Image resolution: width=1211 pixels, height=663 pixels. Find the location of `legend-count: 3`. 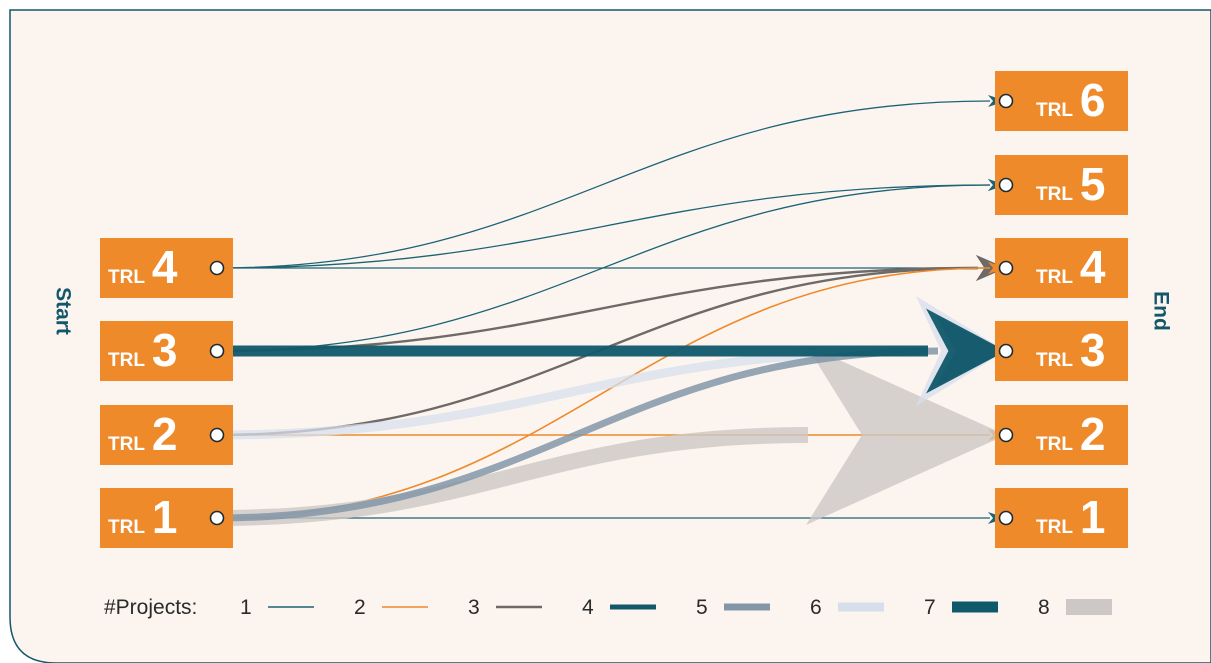

legend-count: 3 is located at coordinates (474, 607).